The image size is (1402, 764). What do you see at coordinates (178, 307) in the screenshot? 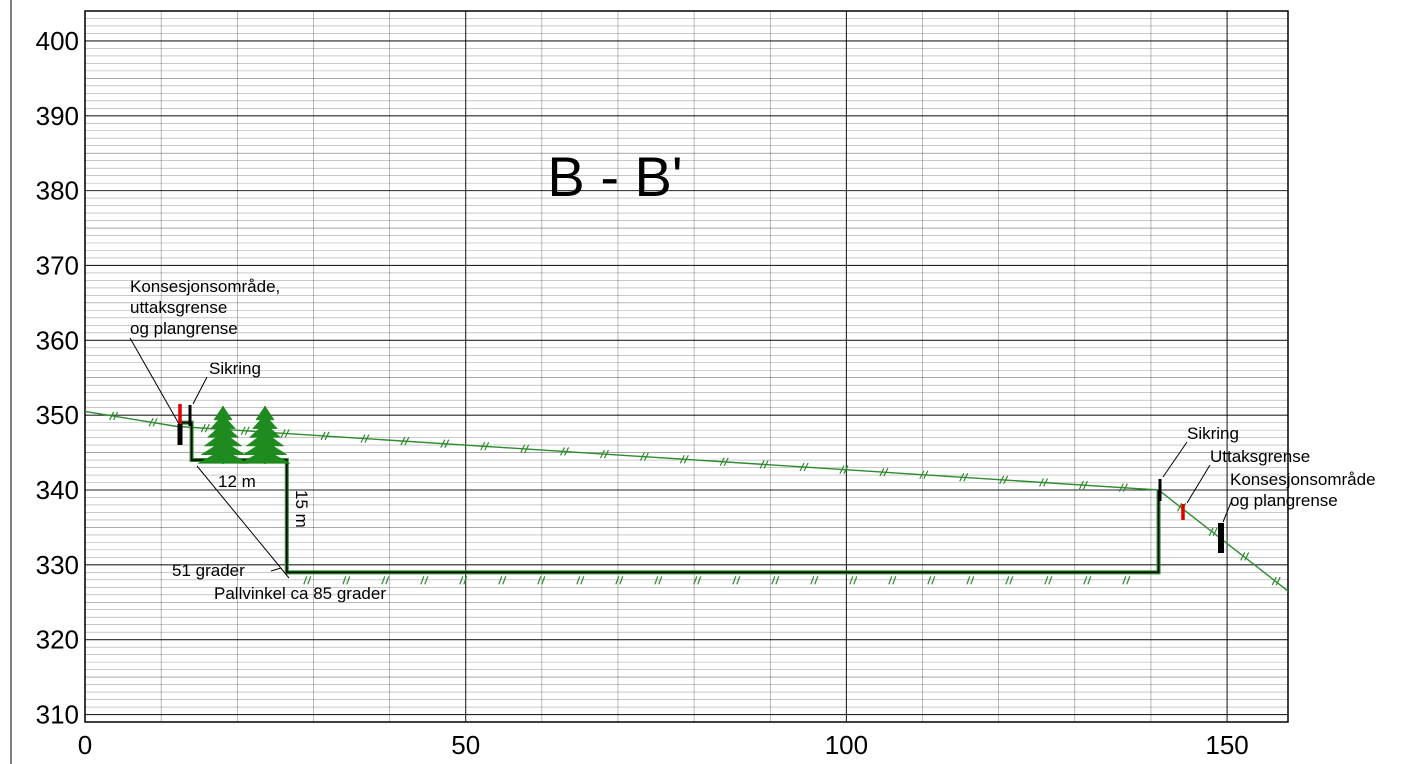
I see `left-concession-label-line2: uttaksgrense` at bounding box center [178, 307].